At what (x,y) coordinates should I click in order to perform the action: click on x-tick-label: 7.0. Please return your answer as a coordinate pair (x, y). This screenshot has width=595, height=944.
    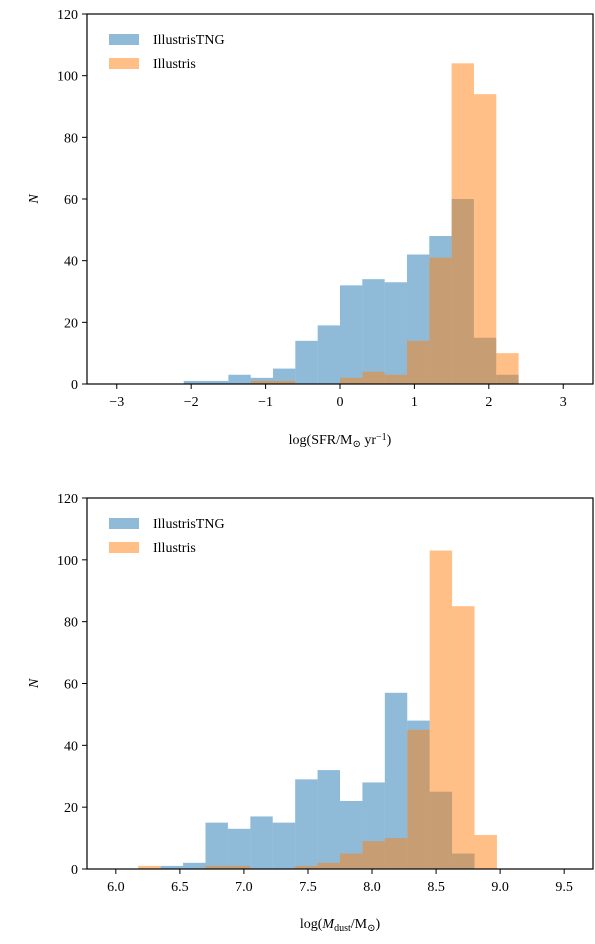
    Looking at the image, I should click on (244, 887).